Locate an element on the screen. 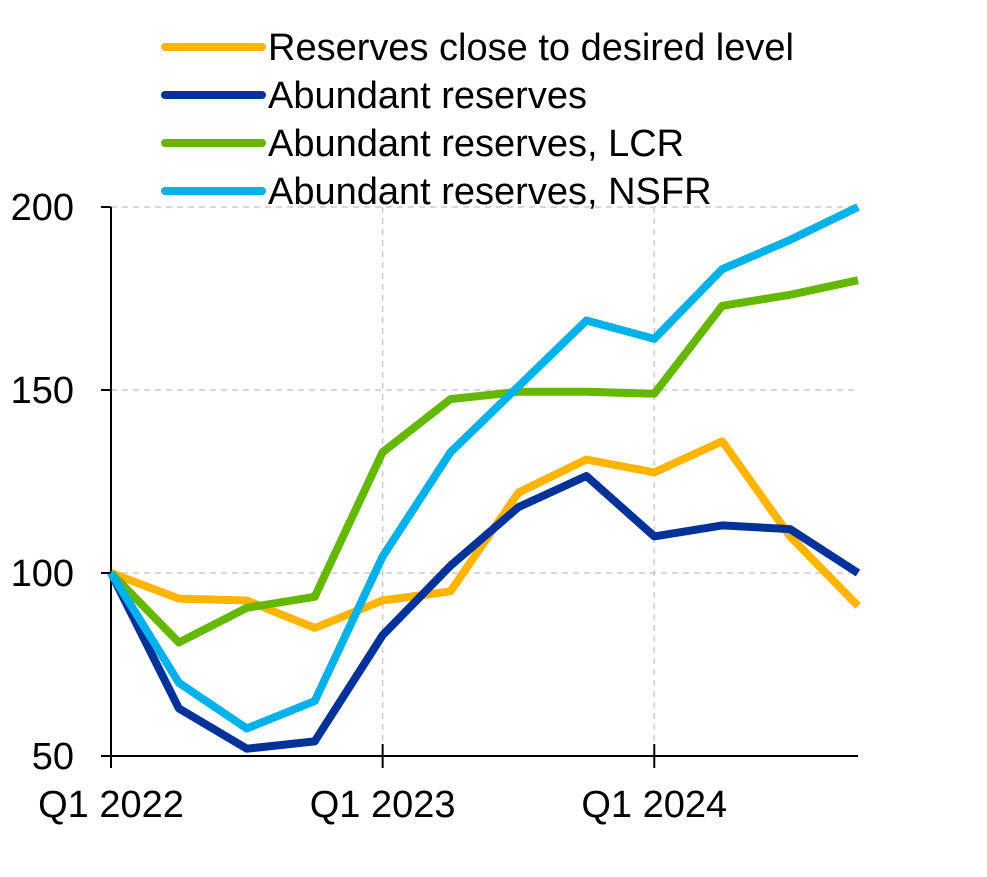  legend-label: Abundant reserves, LCR is located at coordinates (476, 144).